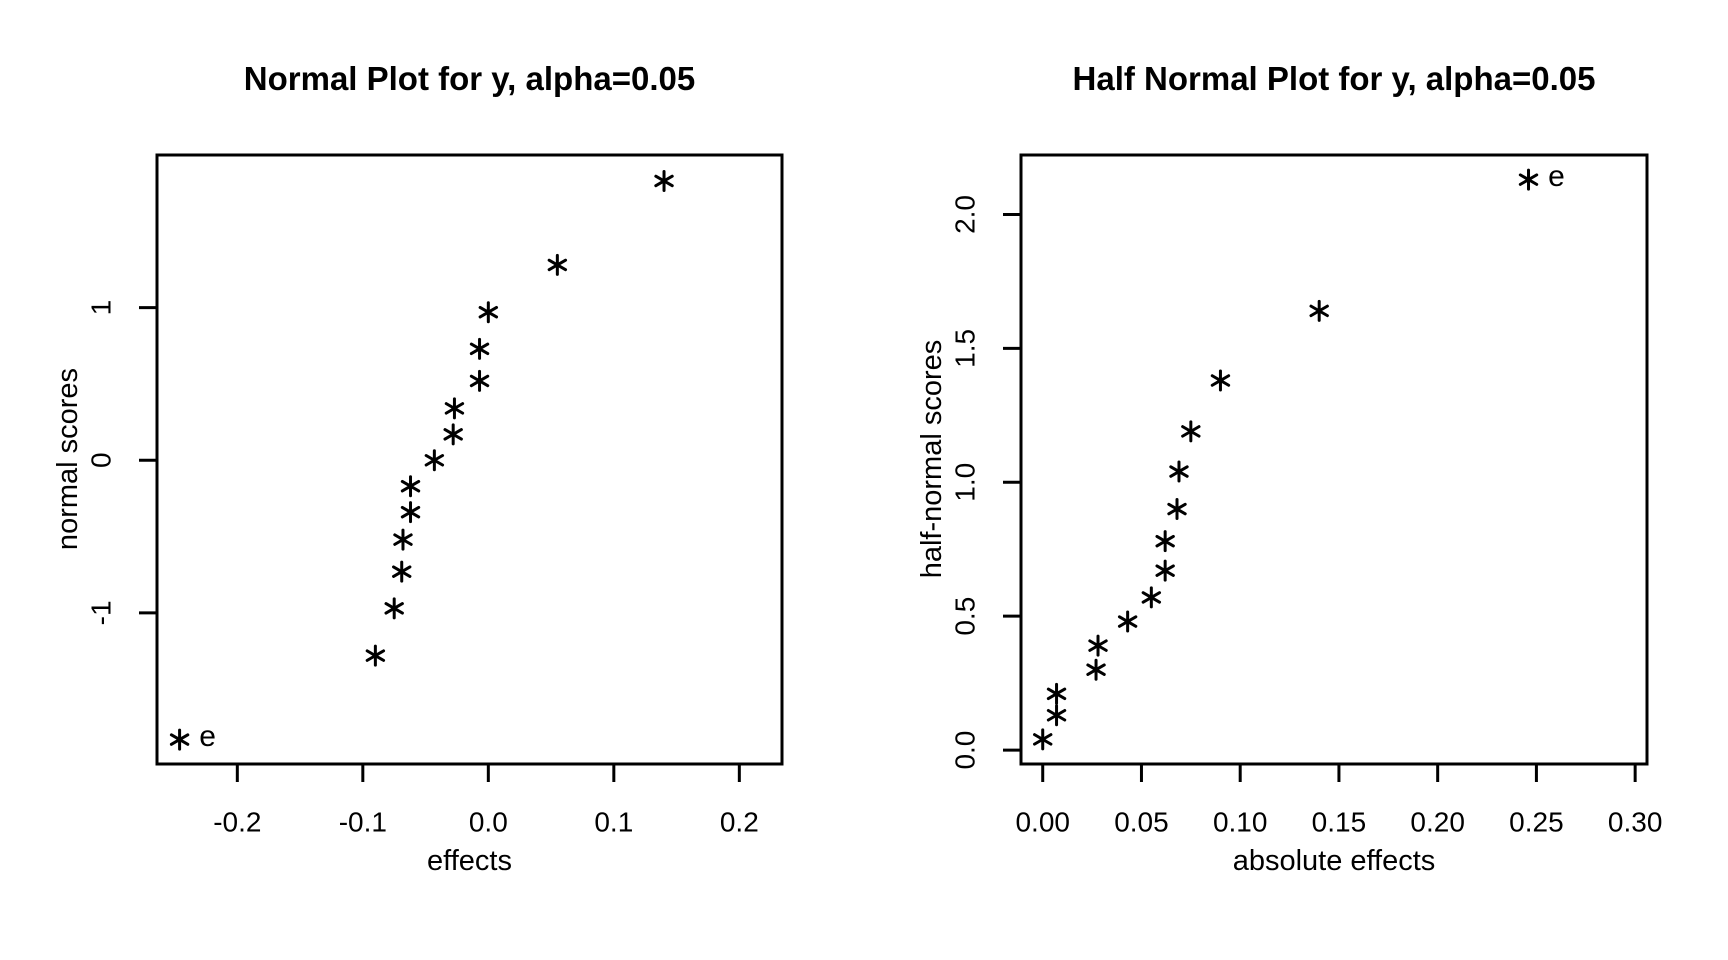  What do you see at coordinates (739, 822) in the screenshot?
I see `x-tick-label: 0.2` at bounding box center [739, 822].